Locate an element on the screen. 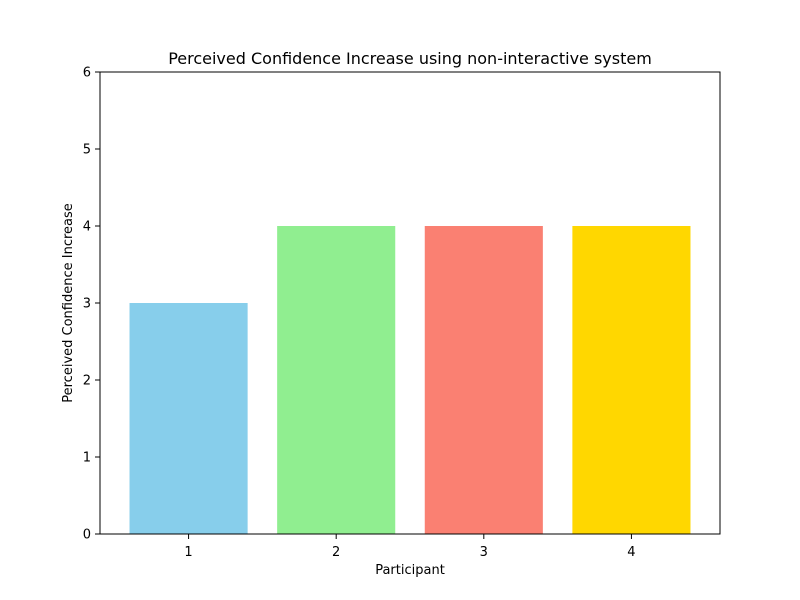 This screenshot has width=800, height=600. y-tick-label: 1 is located at coordinates (87, 458).